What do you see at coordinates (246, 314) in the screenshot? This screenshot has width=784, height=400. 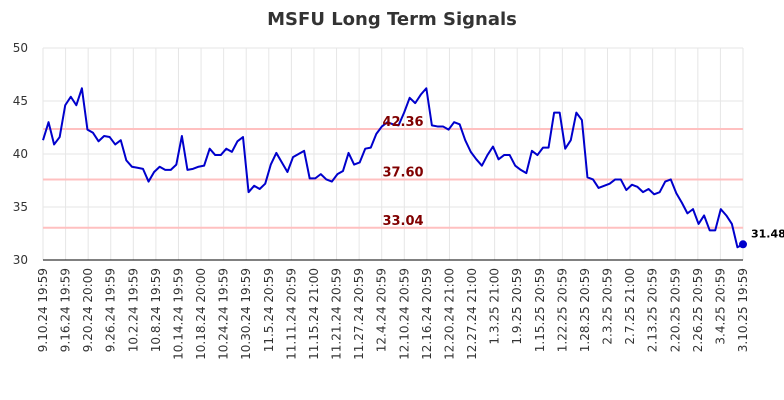 I see `x-tick-label: 10.30.24 19:59` at bounding box center [246, 314].